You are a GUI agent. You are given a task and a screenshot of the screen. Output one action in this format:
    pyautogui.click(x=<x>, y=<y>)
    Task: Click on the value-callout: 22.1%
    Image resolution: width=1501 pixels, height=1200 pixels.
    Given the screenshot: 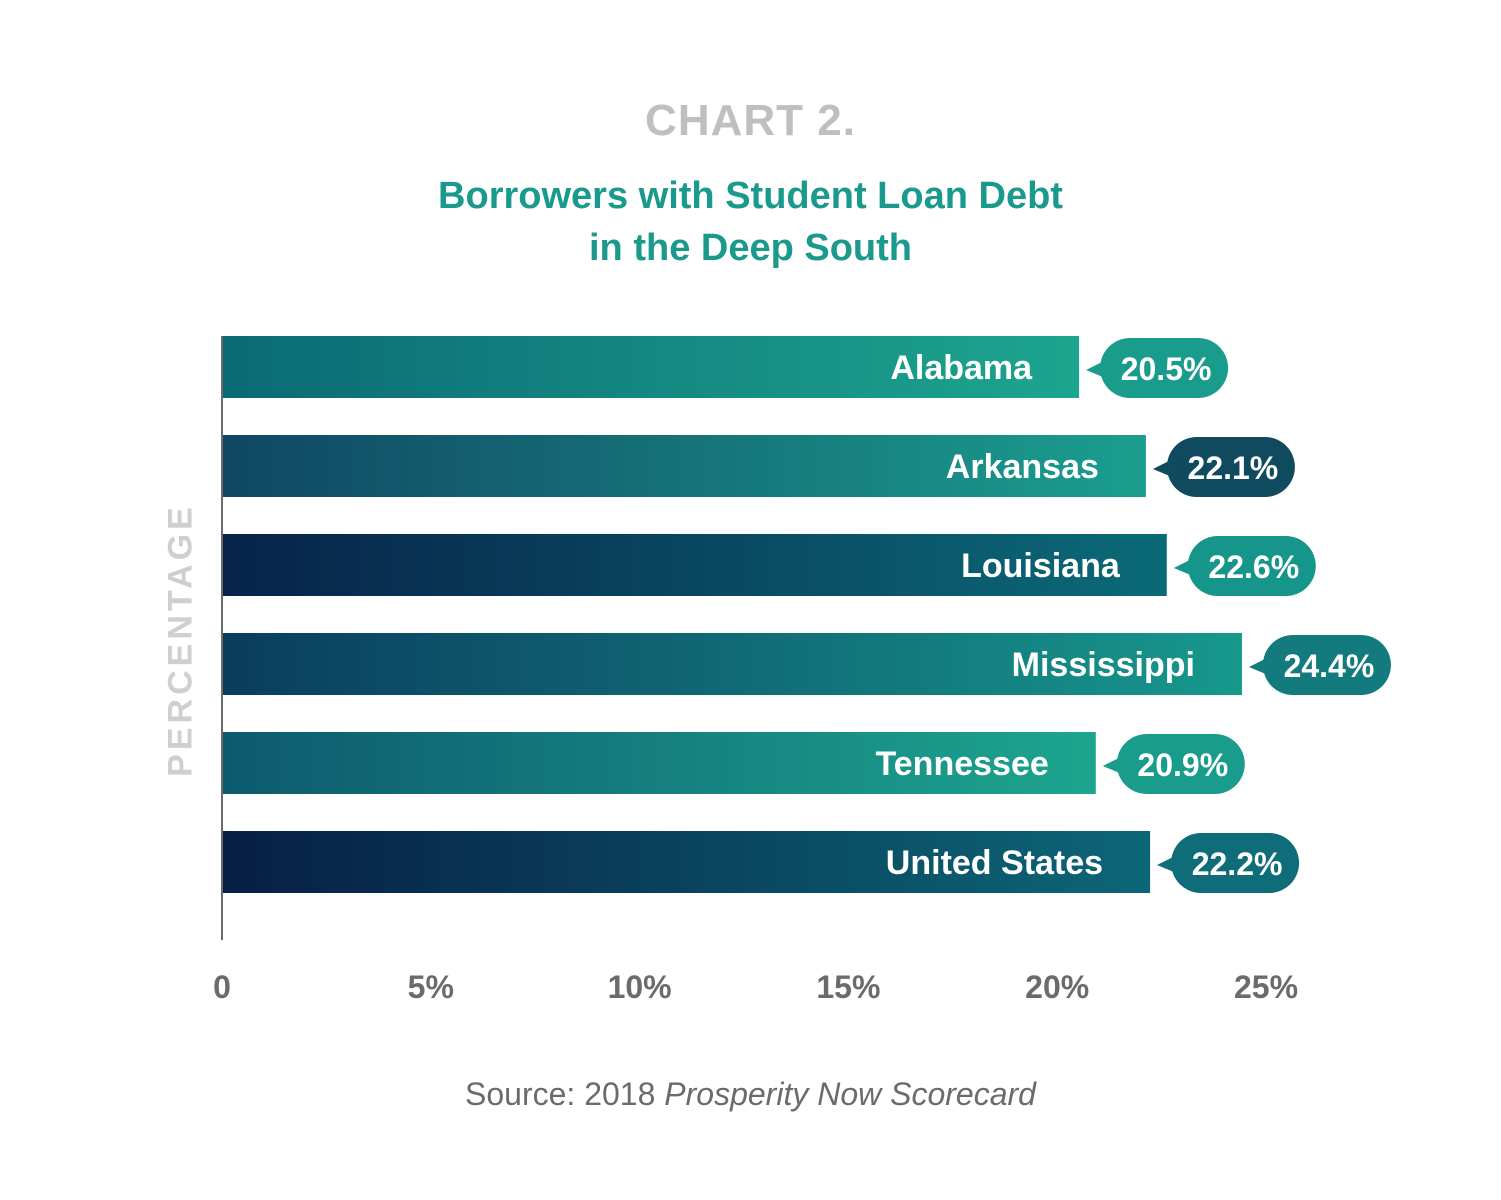 What is the action you would take?
    pyautogui.click(x=1223, y=467)
    